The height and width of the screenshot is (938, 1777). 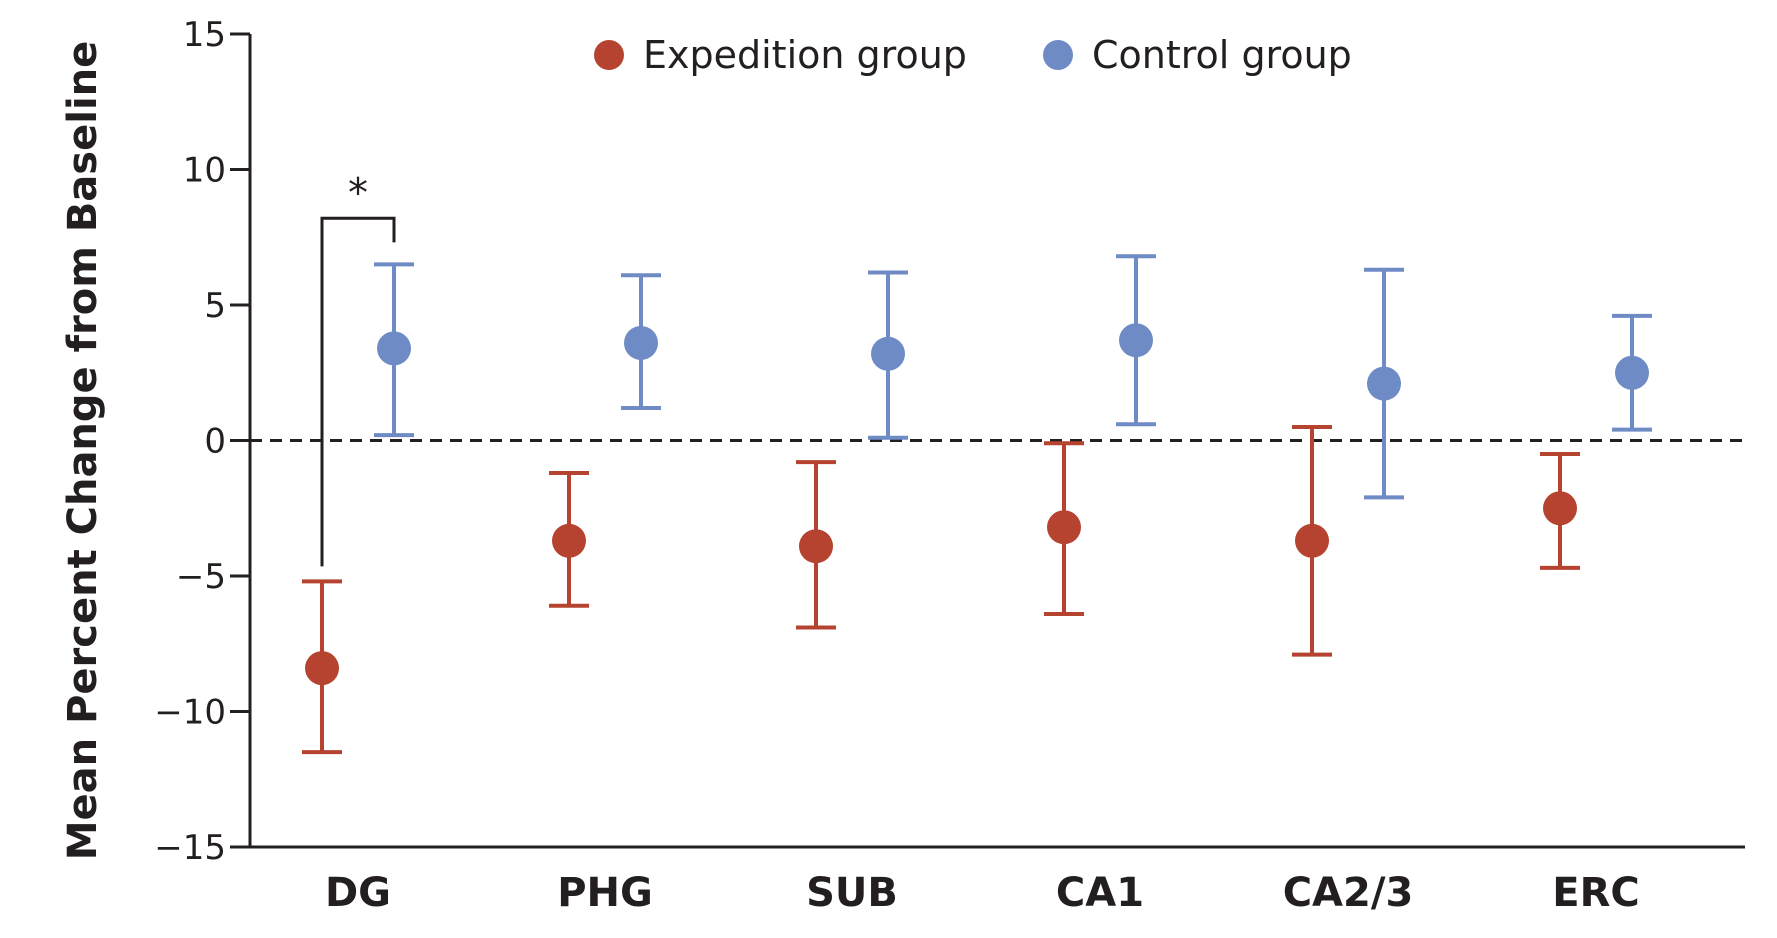 I want to click on y-tick-label: −15, so click(x=190, y=848).